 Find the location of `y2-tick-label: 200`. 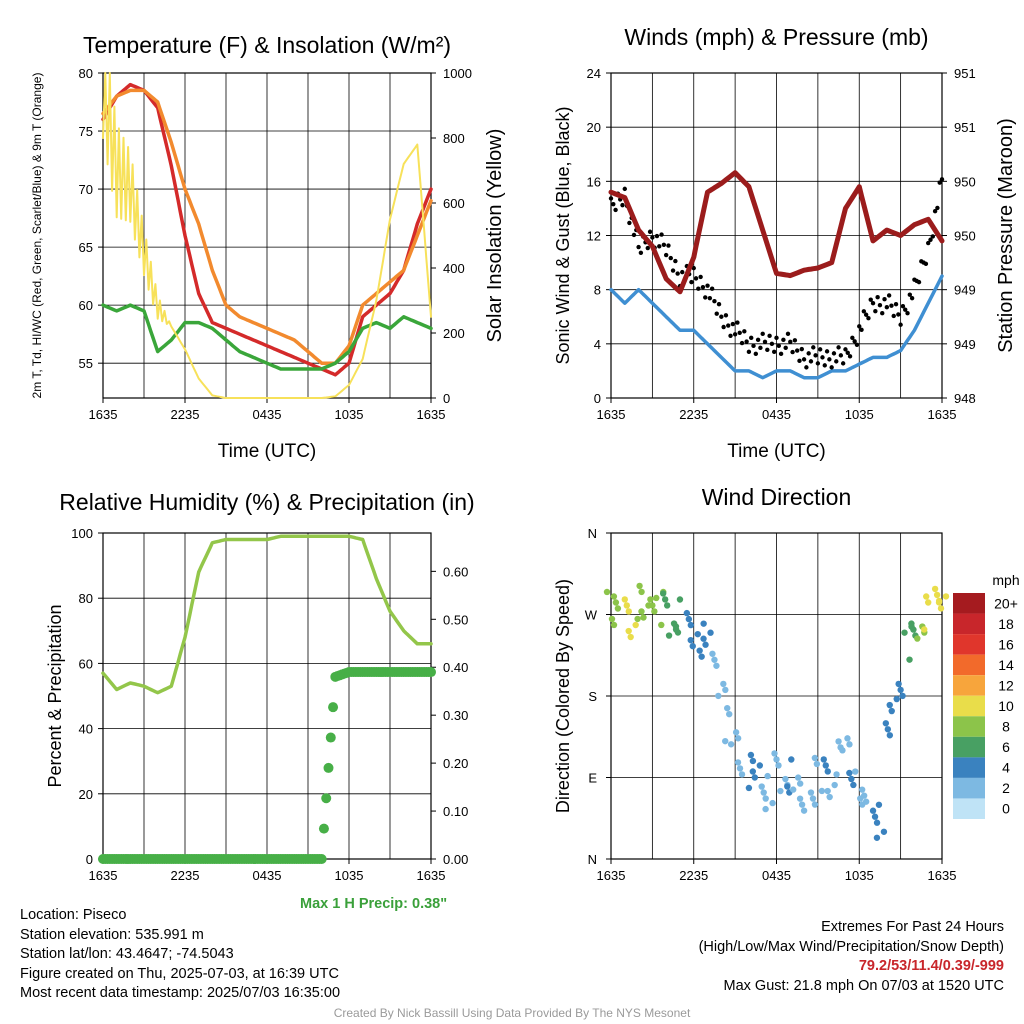

y2-tick-label: 200 is located at coordinates (454, 333).